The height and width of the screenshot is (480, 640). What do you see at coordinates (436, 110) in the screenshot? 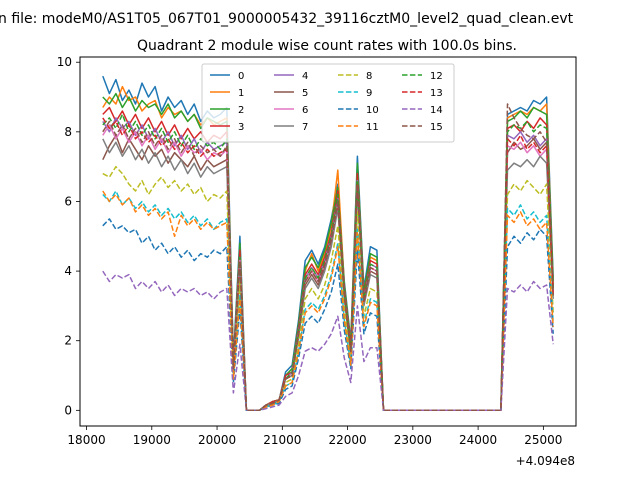
I see `legend-label-14: 14` at bounding box center [436, 110].